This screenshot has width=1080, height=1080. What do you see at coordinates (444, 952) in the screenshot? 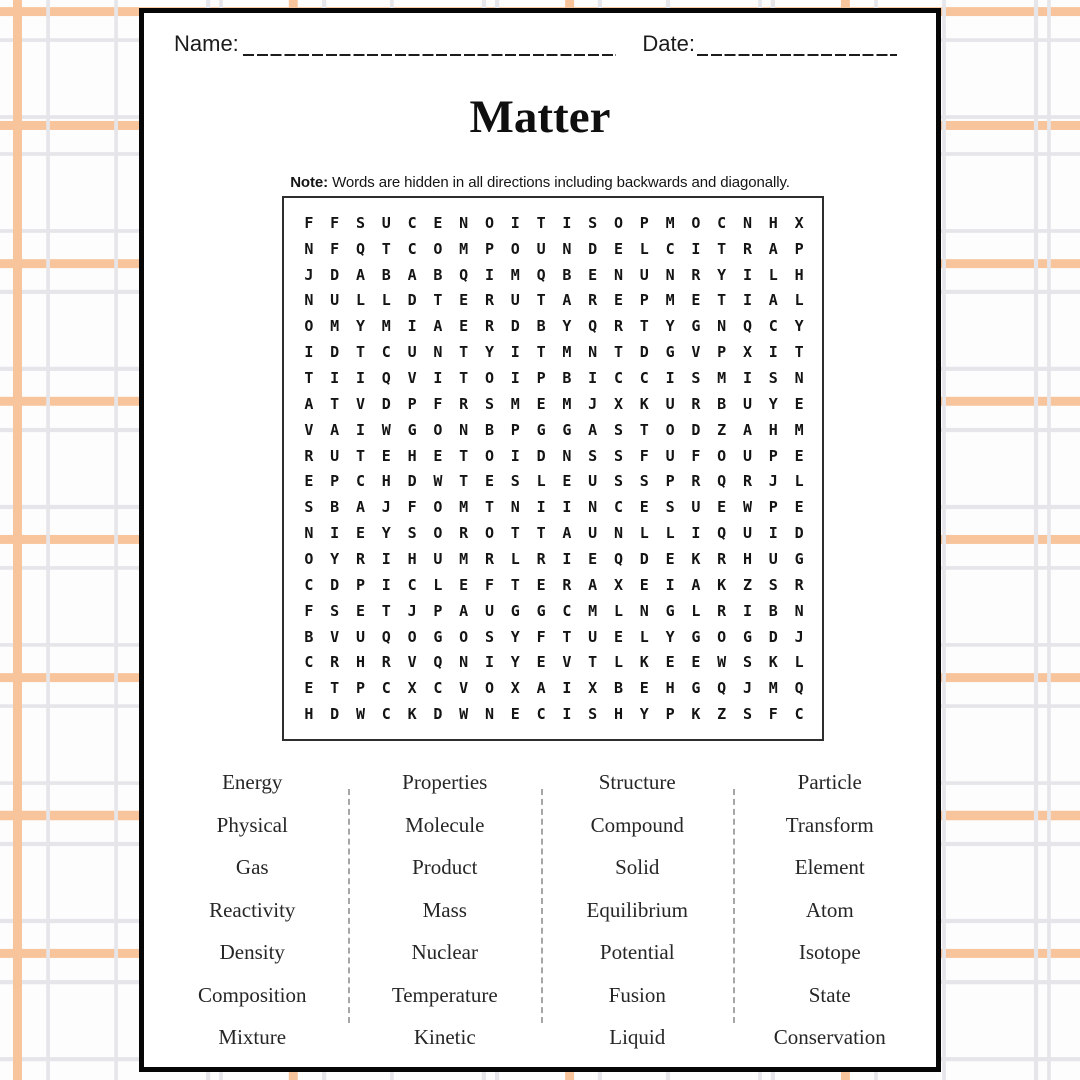
I see `word-item: Nuclear` at bounding box center [444, 952].